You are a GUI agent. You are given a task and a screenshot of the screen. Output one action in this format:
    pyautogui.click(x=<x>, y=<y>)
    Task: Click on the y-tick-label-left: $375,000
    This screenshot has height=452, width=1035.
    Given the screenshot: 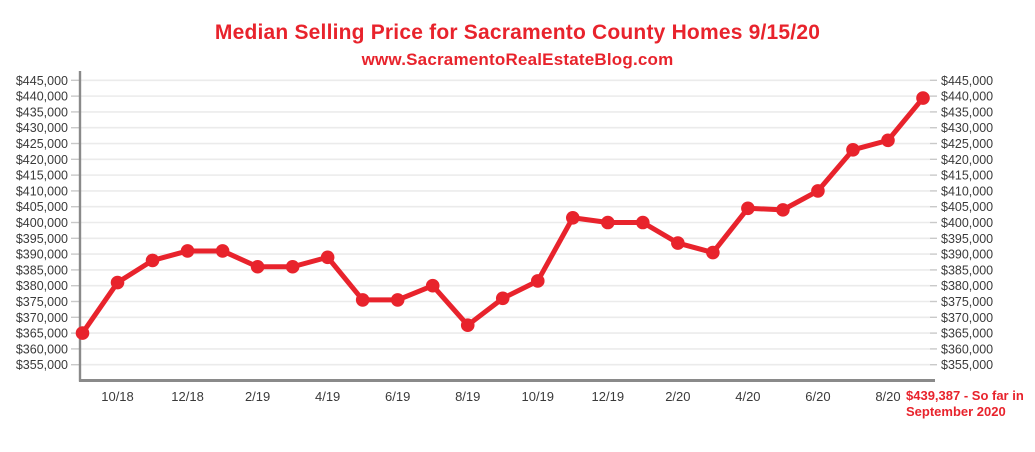 What is the action you would take?
    pyautogui.click(x=42, y=302)
    